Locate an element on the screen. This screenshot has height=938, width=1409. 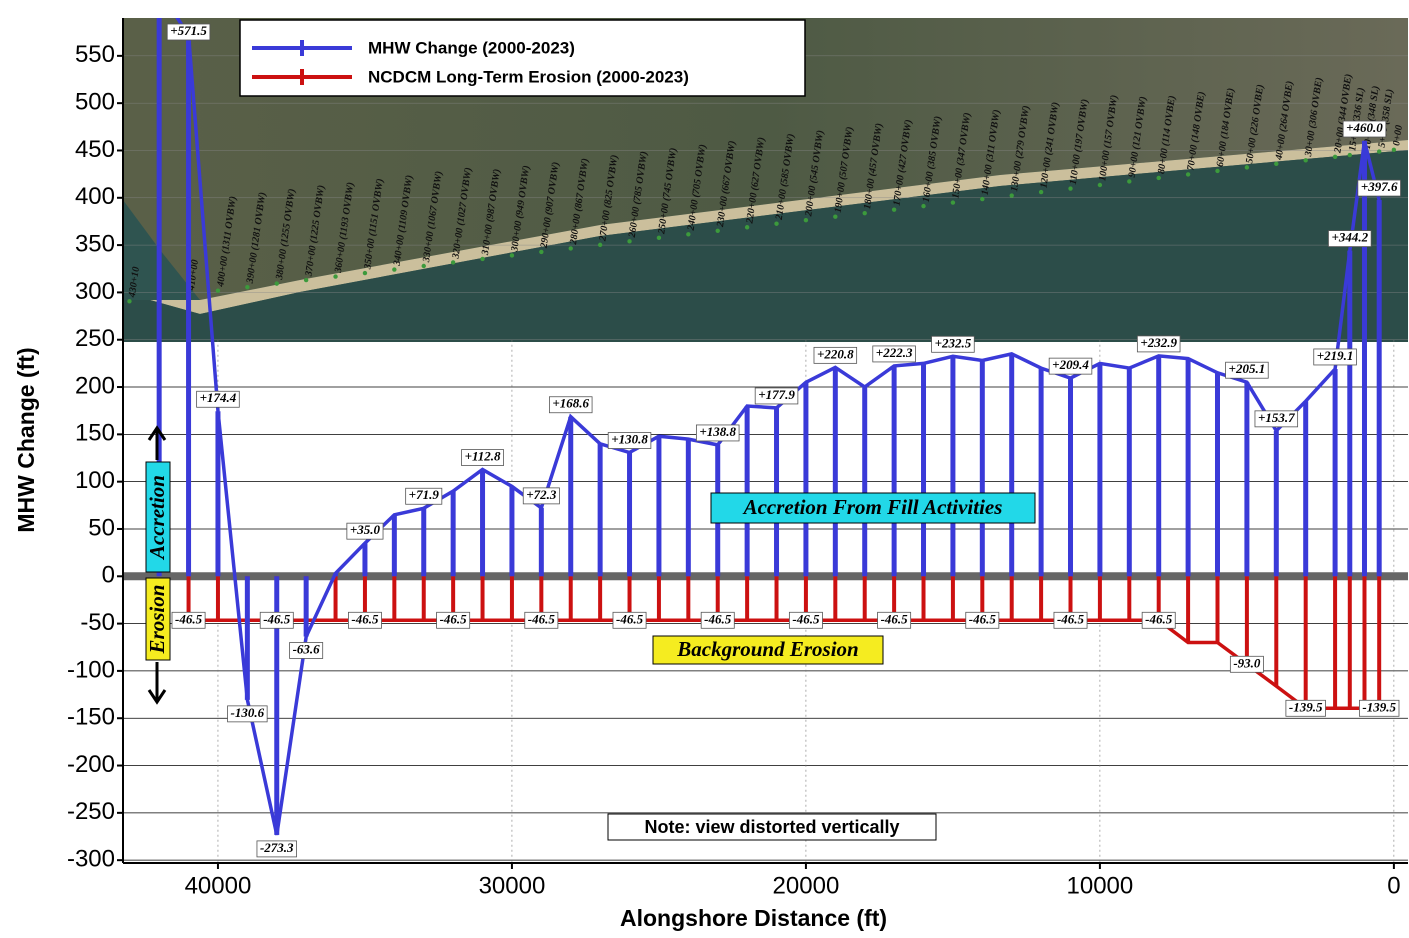
value-label-text: +219.1 is located at coordinates (1335, 355).